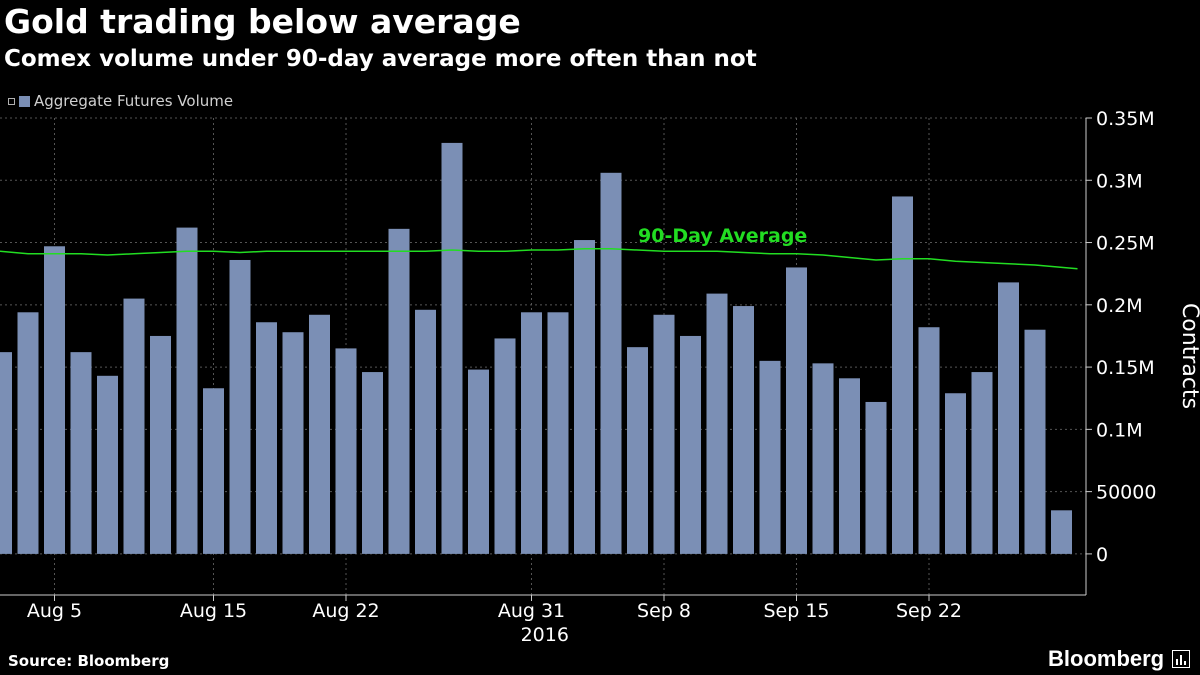 The image size is (1200, 675). I want to click on x-tick-label: Aug 22, so click(345, 611).